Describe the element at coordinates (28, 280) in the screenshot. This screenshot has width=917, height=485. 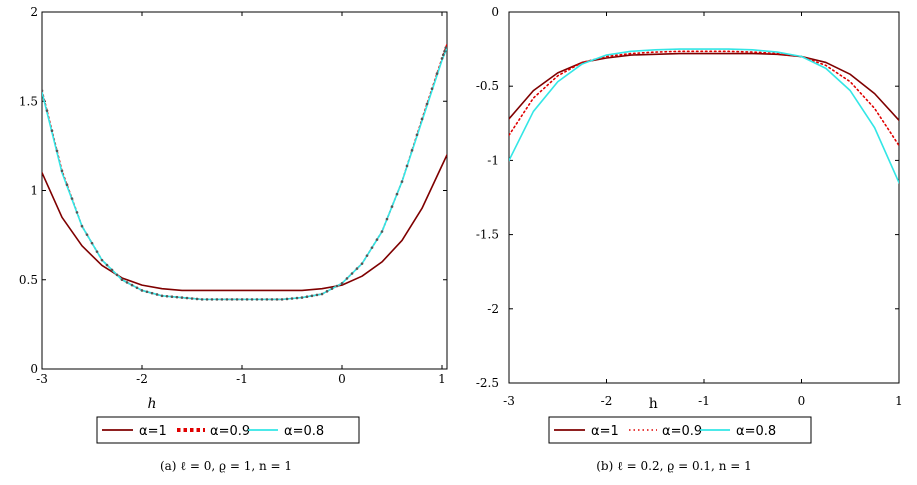
I see `y-tick-label: 0.5` at that location.